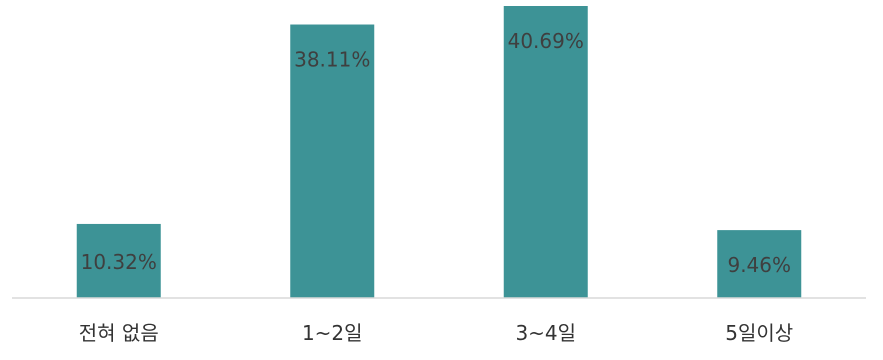 The width and height of the screenshot is (883, 360). Describe the element at coordinates (759, 333) in the screenshot. I see `category-label-4: 5일이상` at that location.